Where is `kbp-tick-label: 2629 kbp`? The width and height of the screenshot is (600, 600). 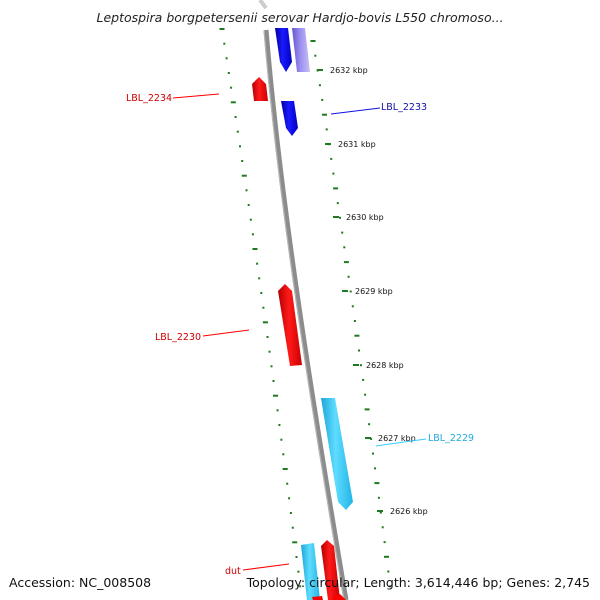 kbp-tick-label: 2629 kbp is located at coordinates (374, 291).